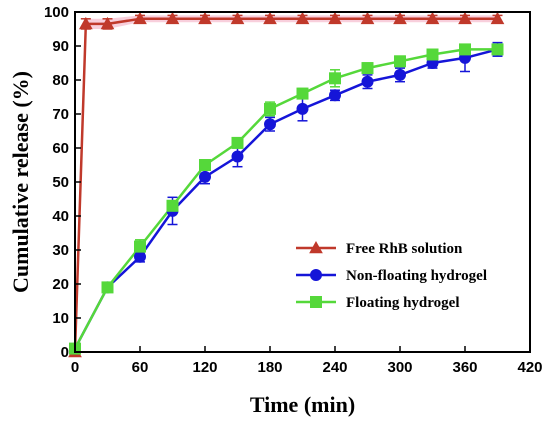 The width and height of the screenshot is (550, 427). Describe the element at coordinates (316, 275) in the screenshot. I see `legend-marker-non-floating-hydrogel` at that location.